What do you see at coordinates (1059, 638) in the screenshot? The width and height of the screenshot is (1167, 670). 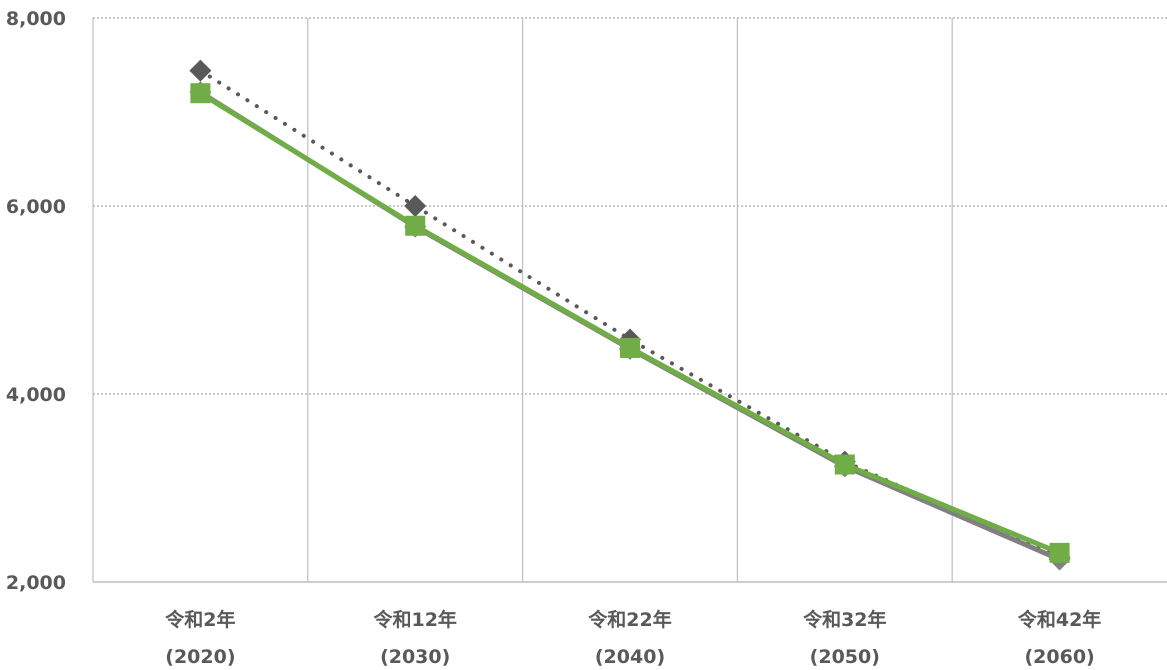 I see `x-tick-label: 令和42年 (2060)` at bounding box center [1059, 638].